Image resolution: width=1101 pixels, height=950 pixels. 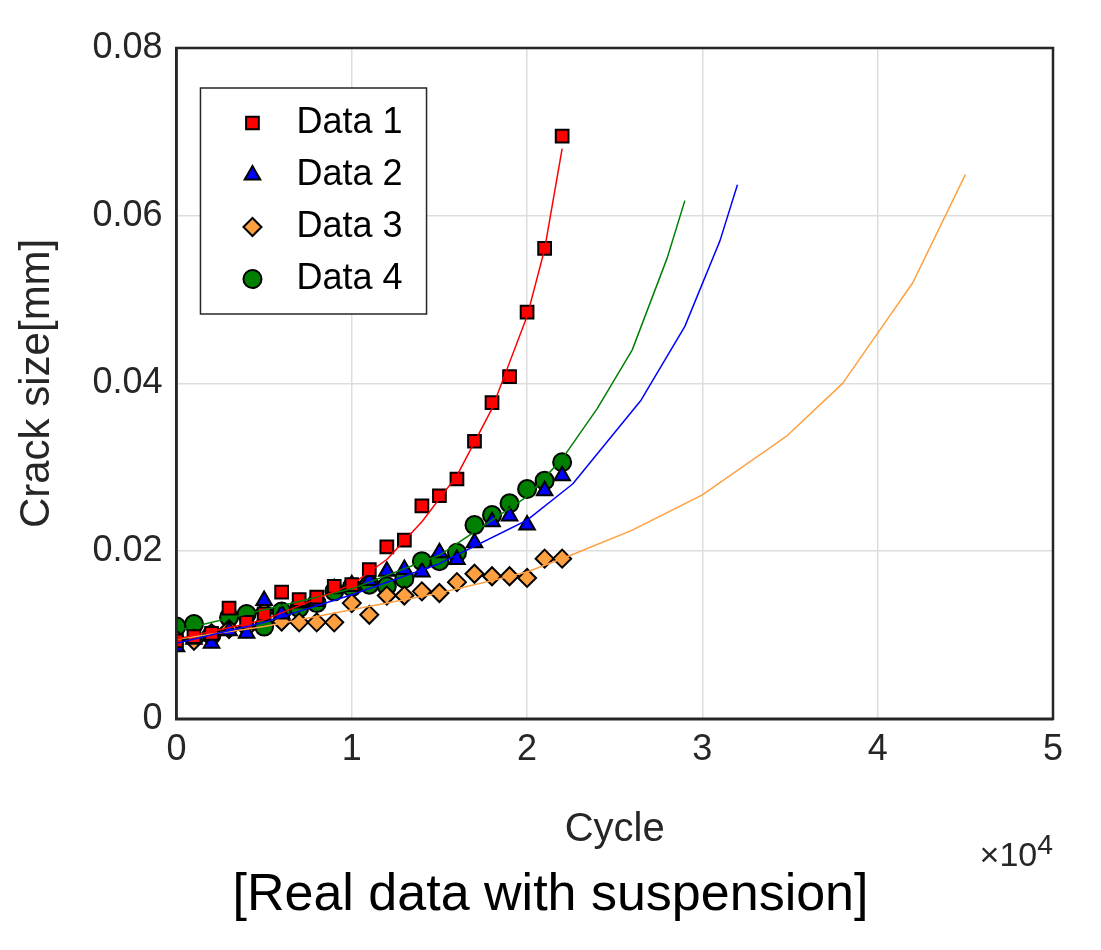 I want to click on legend-label: Data 3, so click(x=349, y=224).